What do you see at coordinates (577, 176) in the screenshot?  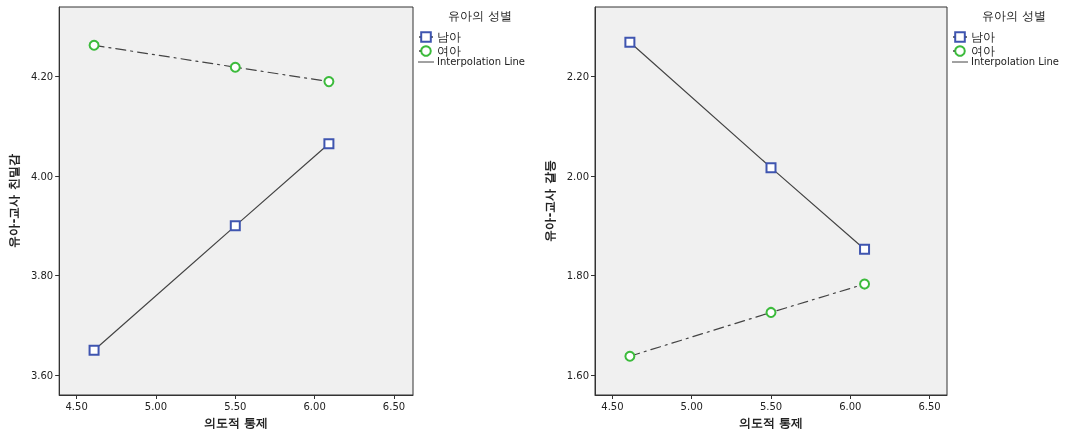 I see `y-tick-label: 2.00` at bounding box center [577, 176].